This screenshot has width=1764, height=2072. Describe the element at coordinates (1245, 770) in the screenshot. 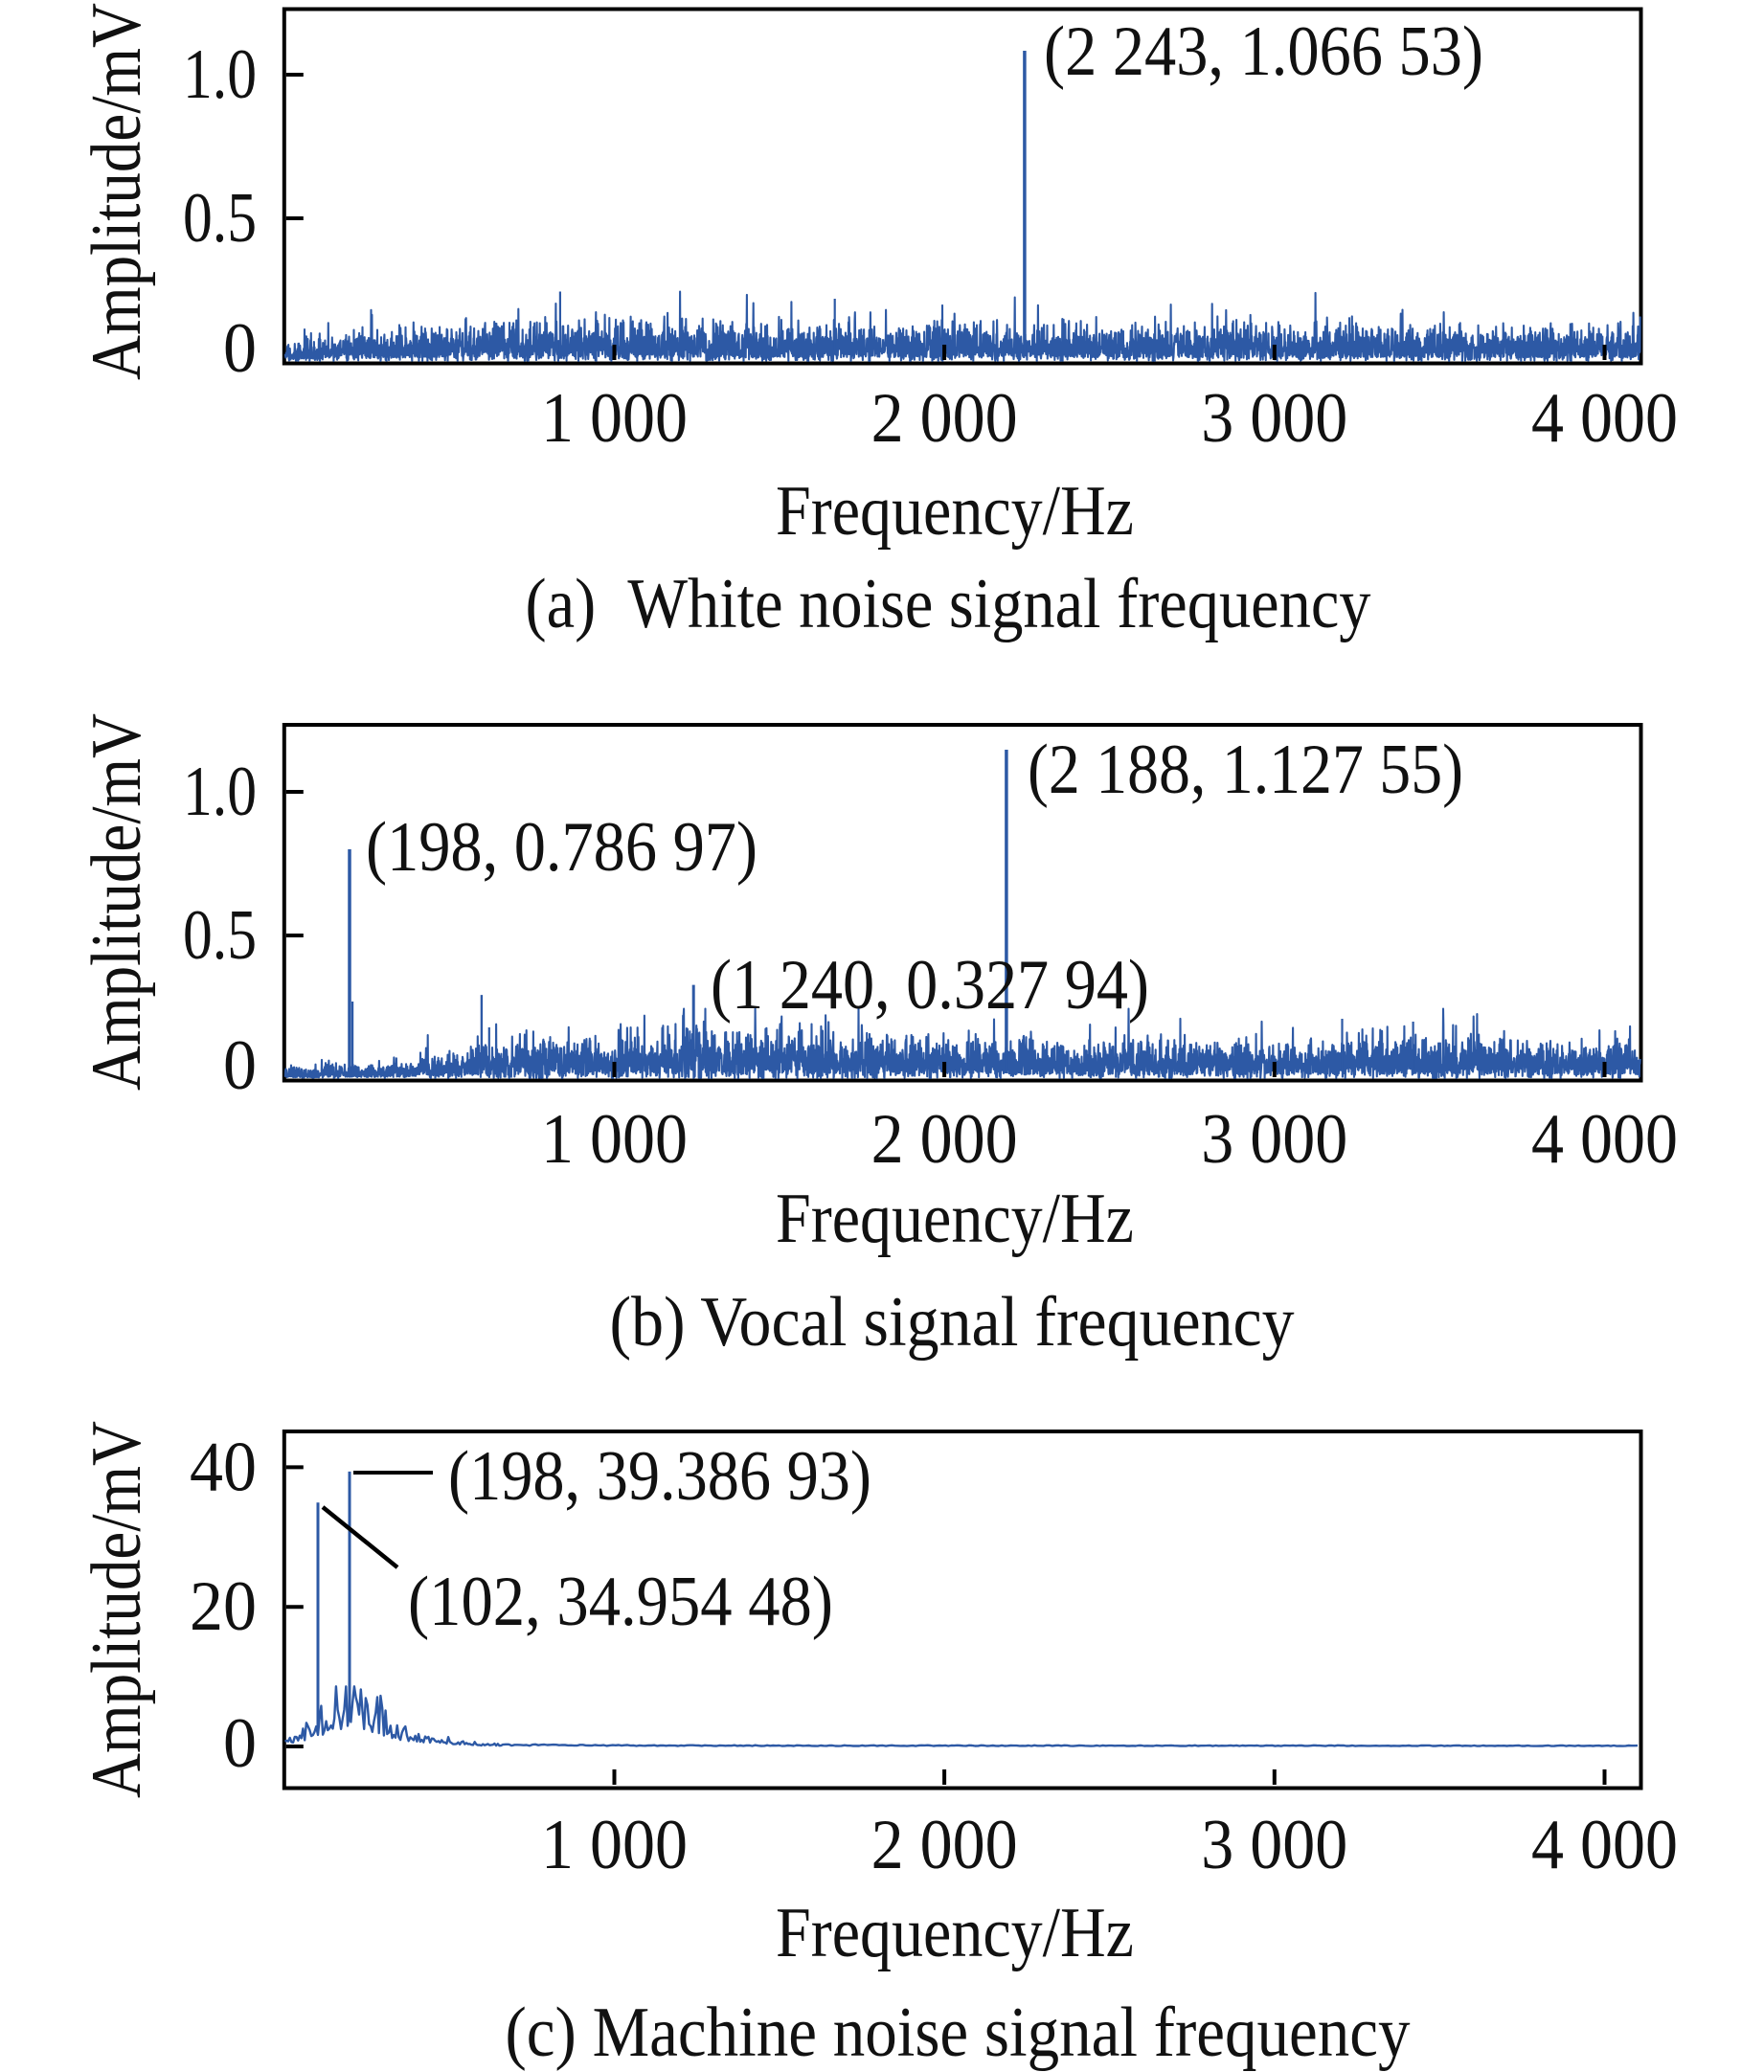

I see `svg-text: (2 188, 1.127 55)` at that location.